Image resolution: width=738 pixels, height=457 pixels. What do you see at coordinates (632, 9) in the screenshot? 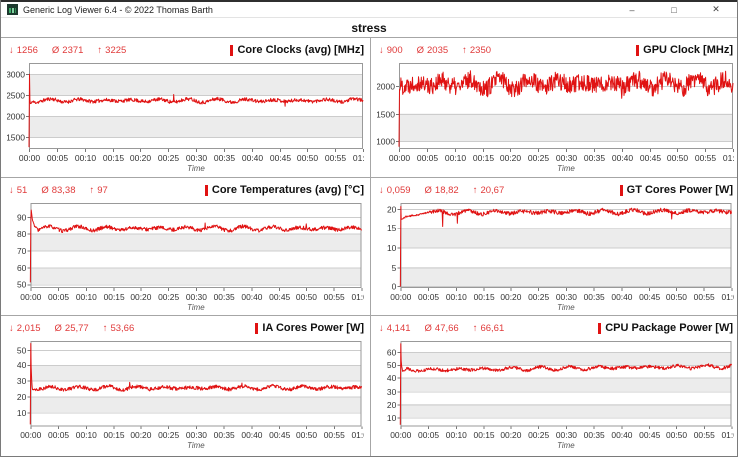
I see `minimize-button: –` at bounding box center [632, 9].